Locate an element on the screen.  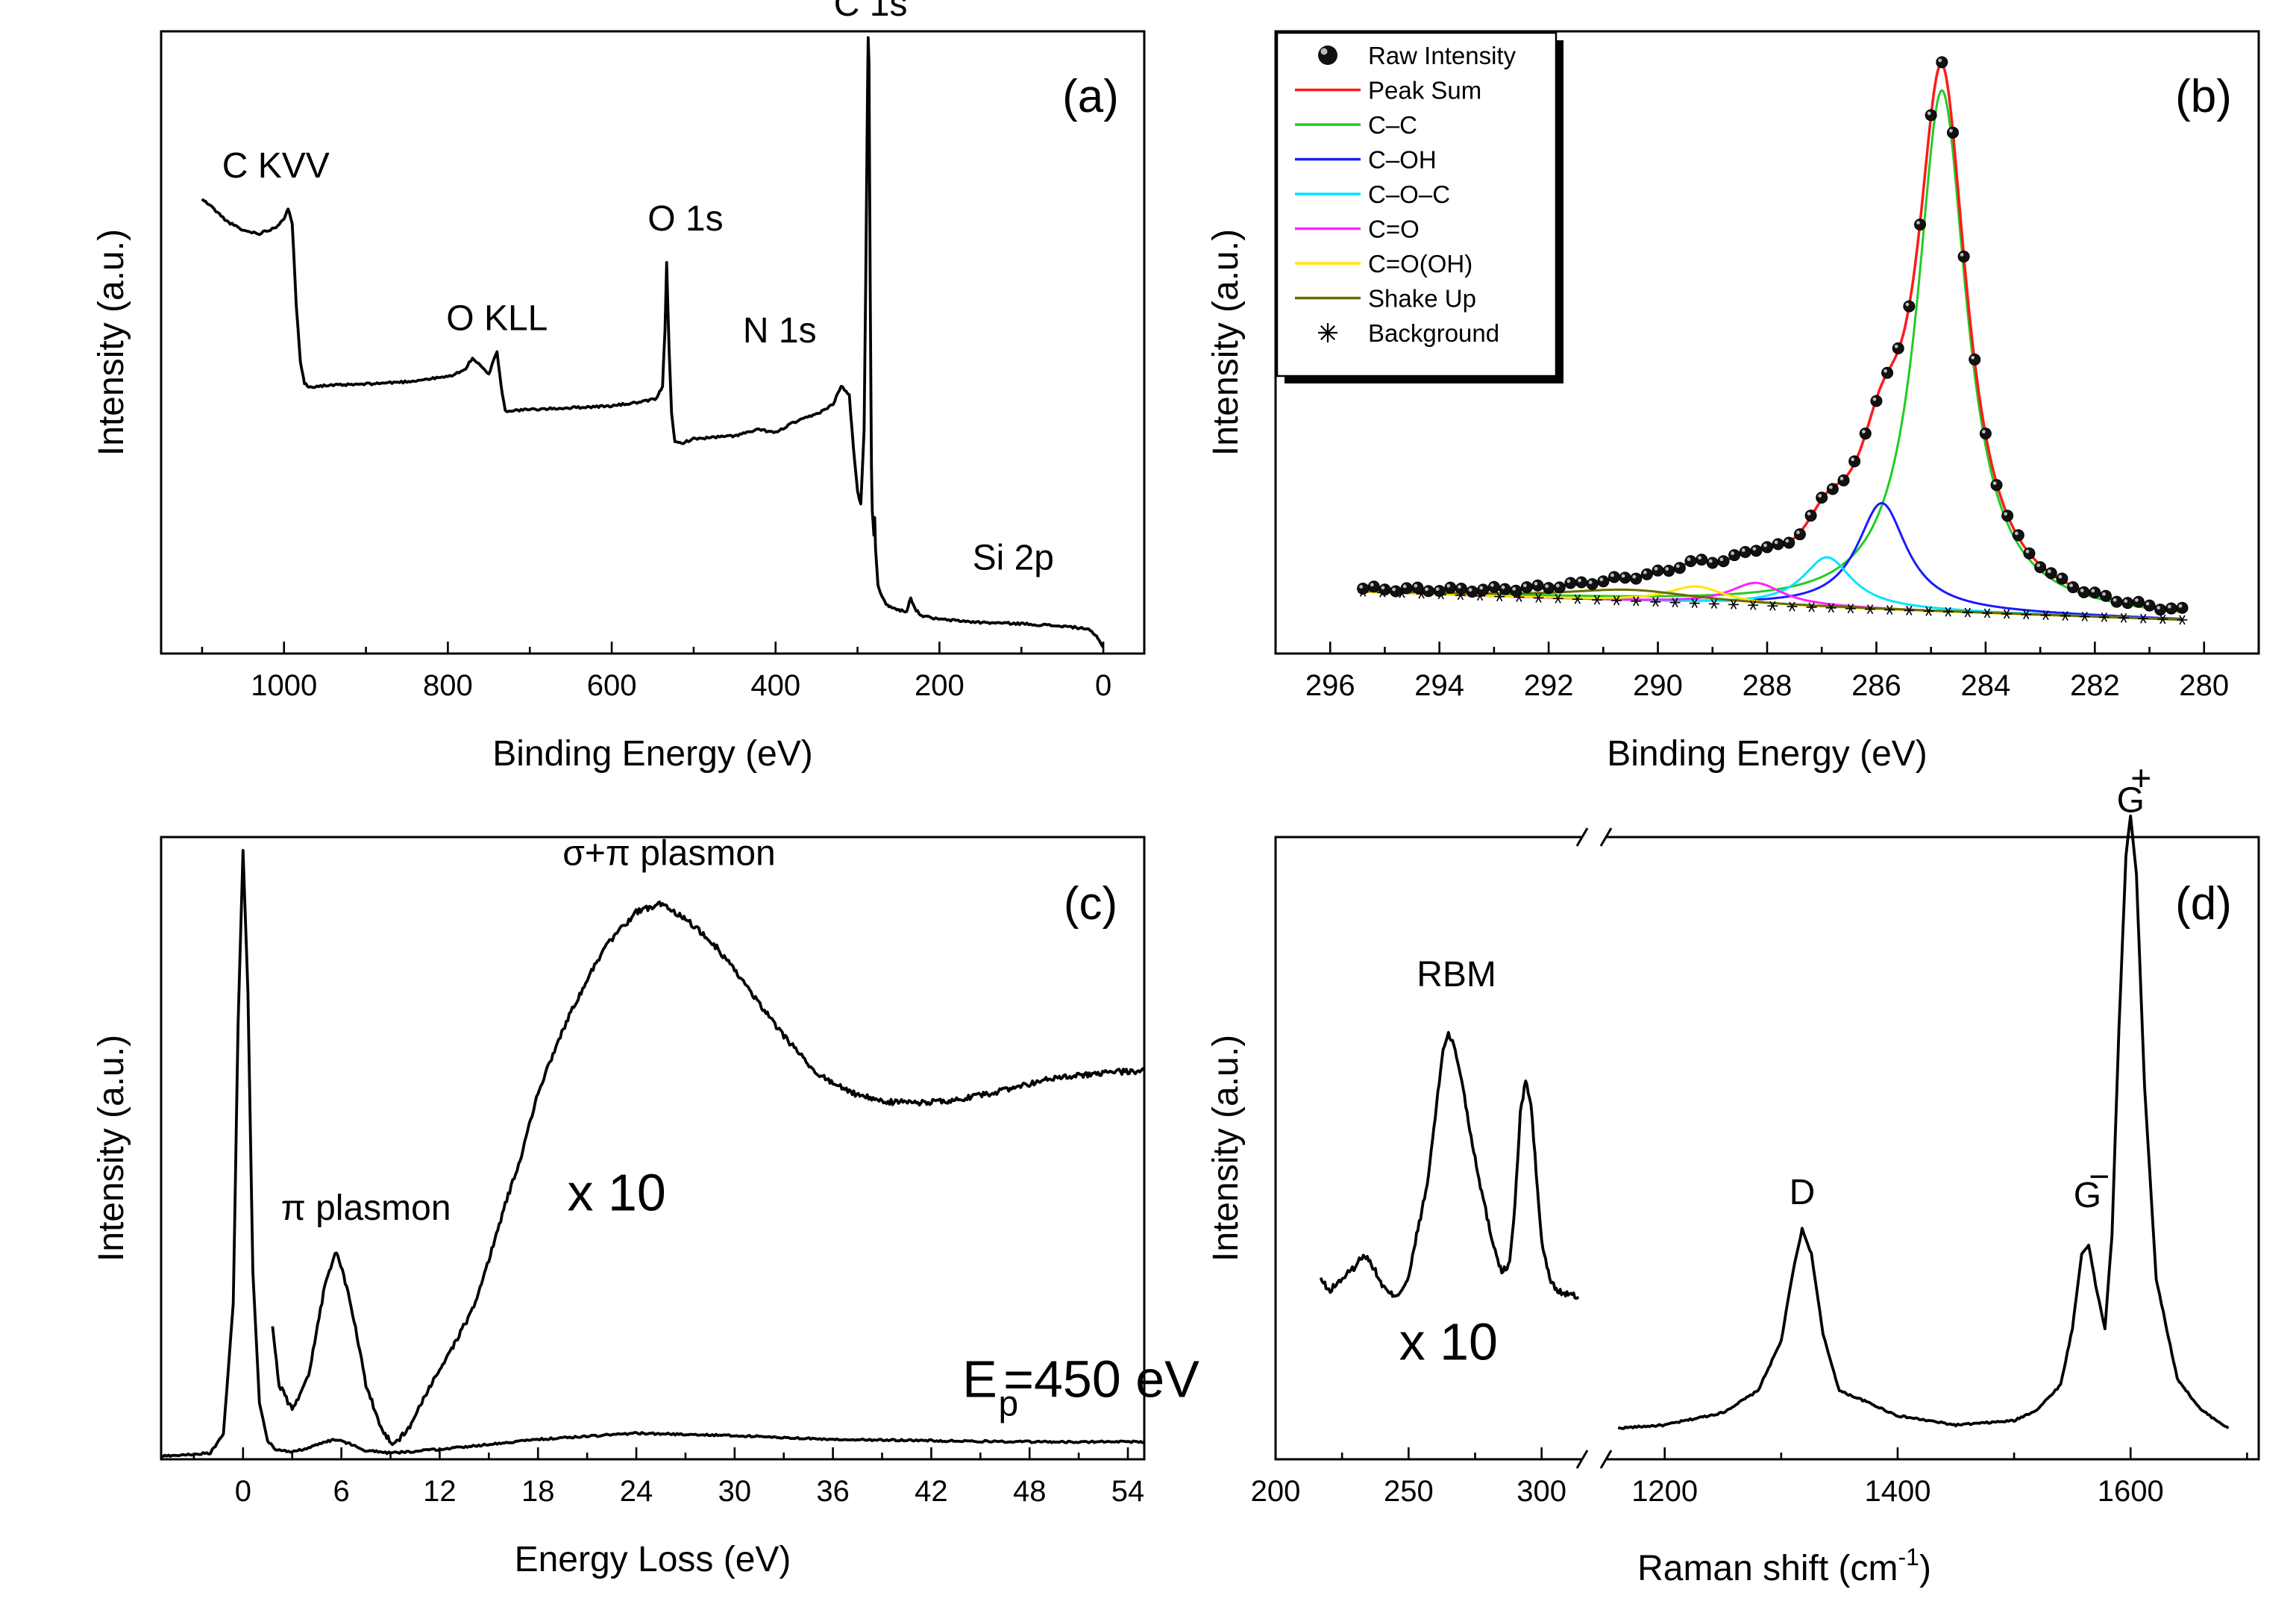
legend-label: Shake Up is located at coordinates (1422, 299).